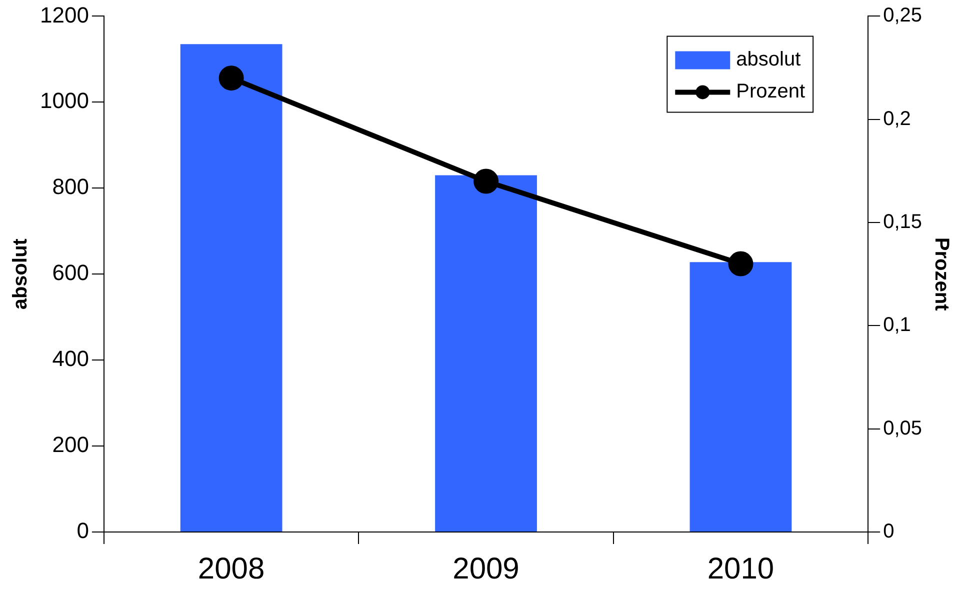  Describe the element at coordinates (21, 274) in the screenshot. I see `y-axis-title: absolut` at that location.